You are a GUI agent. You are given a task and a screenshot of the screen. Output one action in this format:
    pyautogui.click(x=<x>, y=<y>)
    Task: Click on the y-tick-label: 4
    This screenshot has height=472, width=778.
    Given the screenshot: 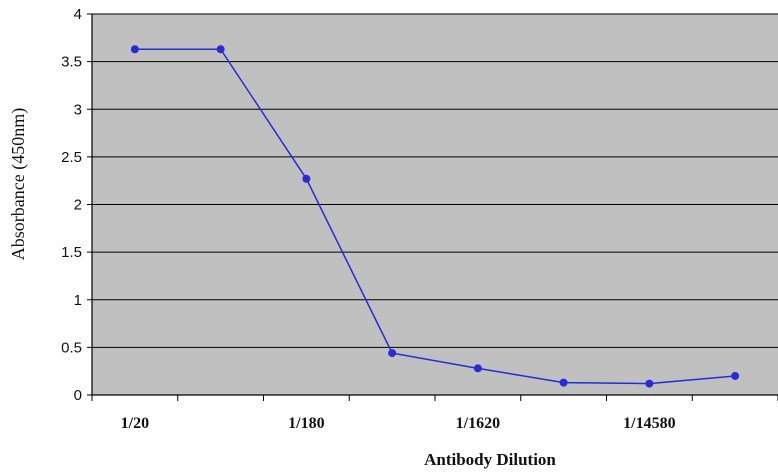 What is the action you would take?
    pyautogui.click(x=78, y=14)
    